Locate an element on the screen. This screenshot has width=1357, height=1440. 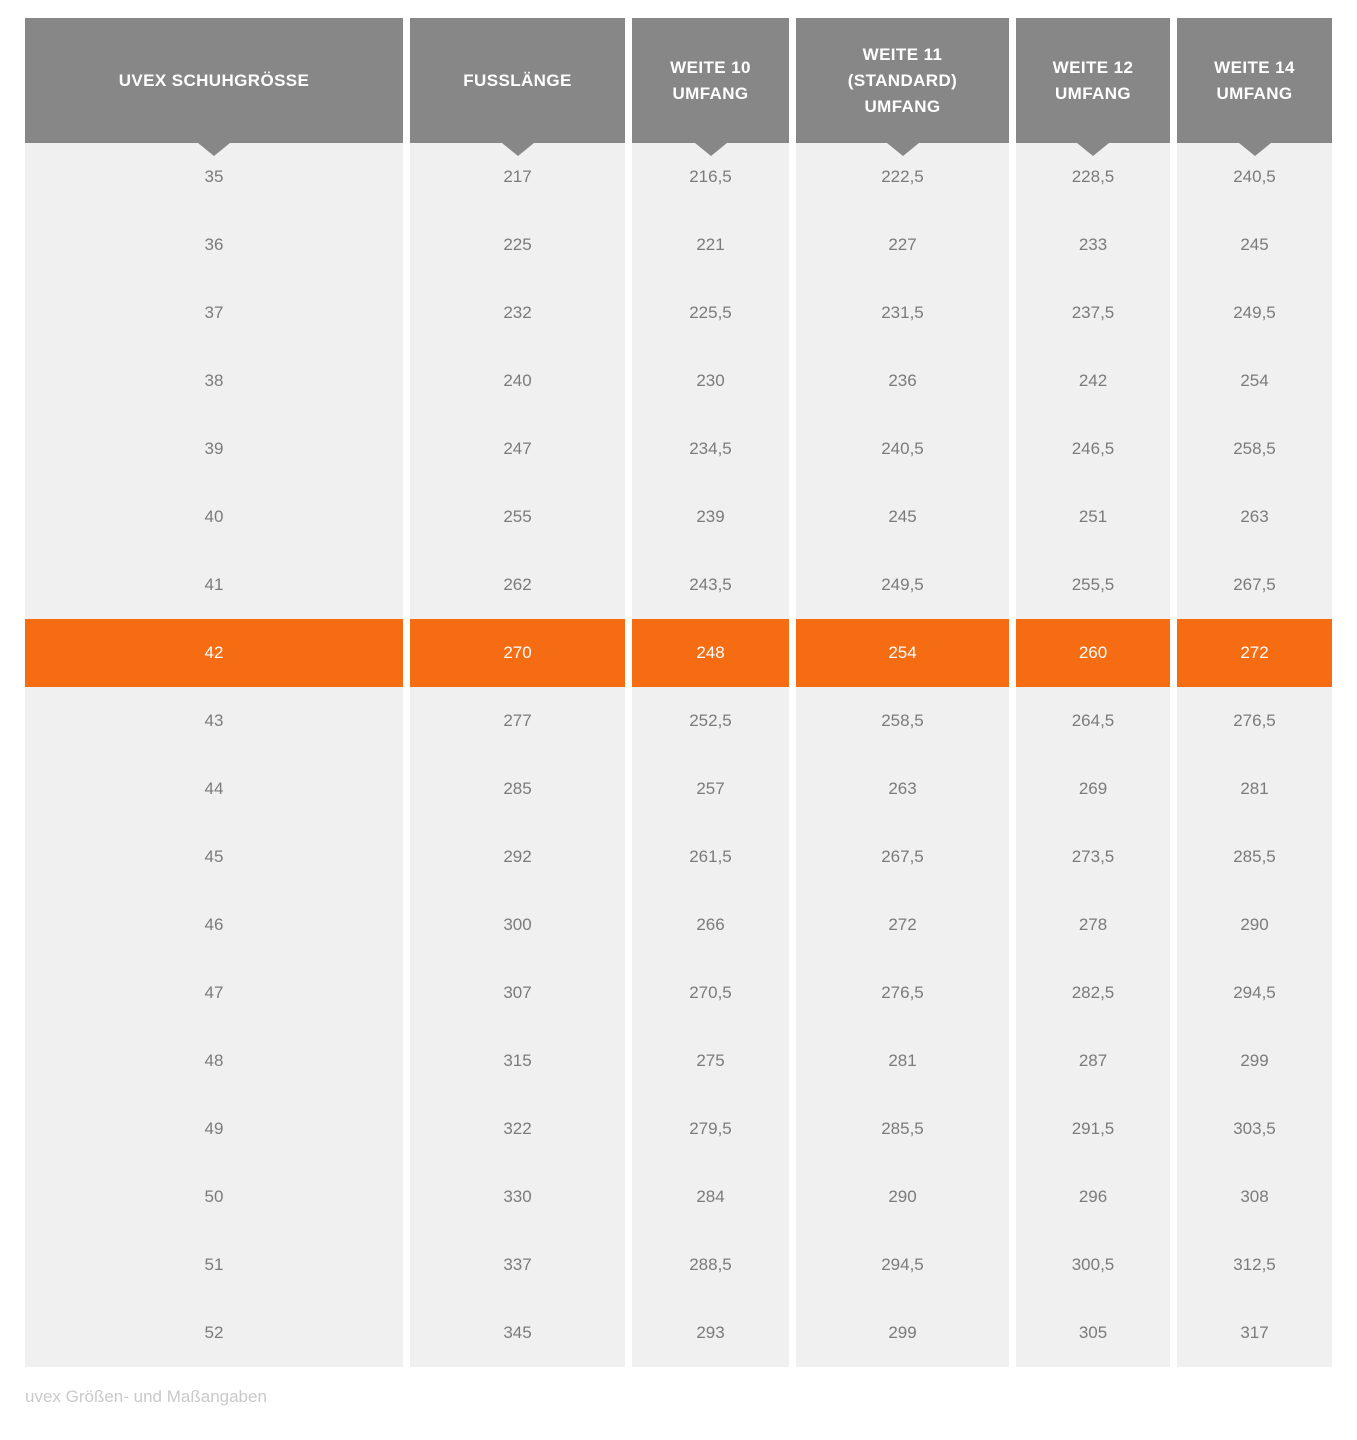
cell-weite-12-umfang: 278 is located at coordinates (1093, 925).